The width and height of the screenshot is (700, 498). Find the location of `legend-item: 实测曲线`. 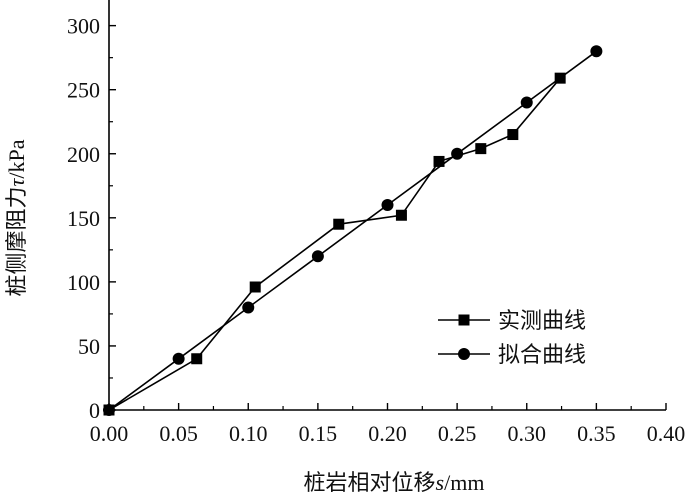

legend-item: 实测曲线 is located at coordinates (512, 321).